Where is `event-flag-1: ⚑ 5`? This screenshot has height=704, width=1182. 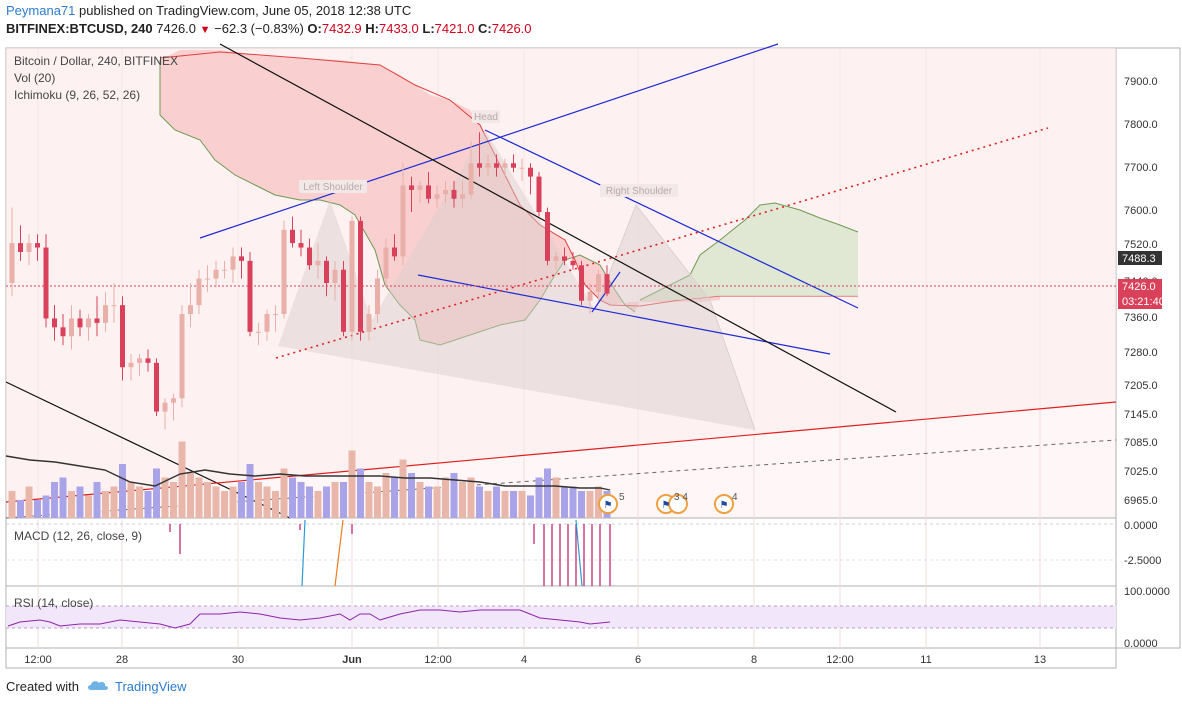 event-flag-1: ⚑ 5 is located at coordinates (611, 503).